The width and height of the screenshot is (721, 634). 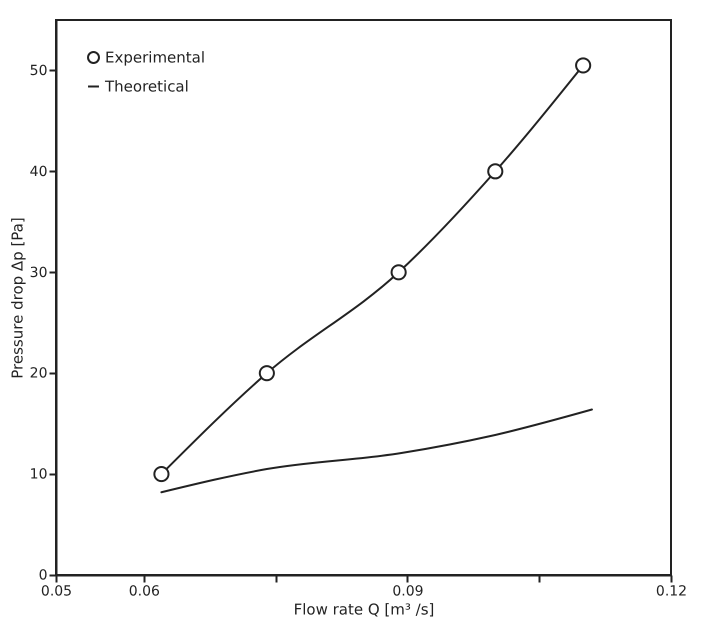 What do you see at coordinates (39, 272) in the screenshot?
I see `y-tick-label: 30` at bounding box center [39, 272].